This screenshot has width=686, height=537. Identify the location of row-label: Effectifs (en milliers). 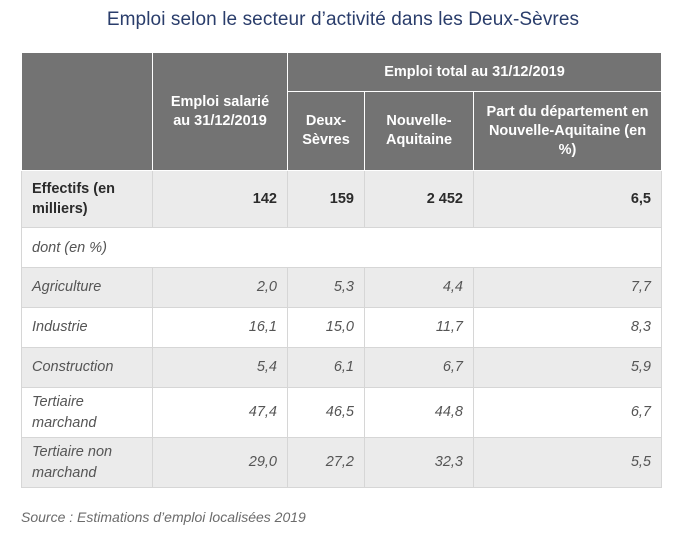
(87, 199).